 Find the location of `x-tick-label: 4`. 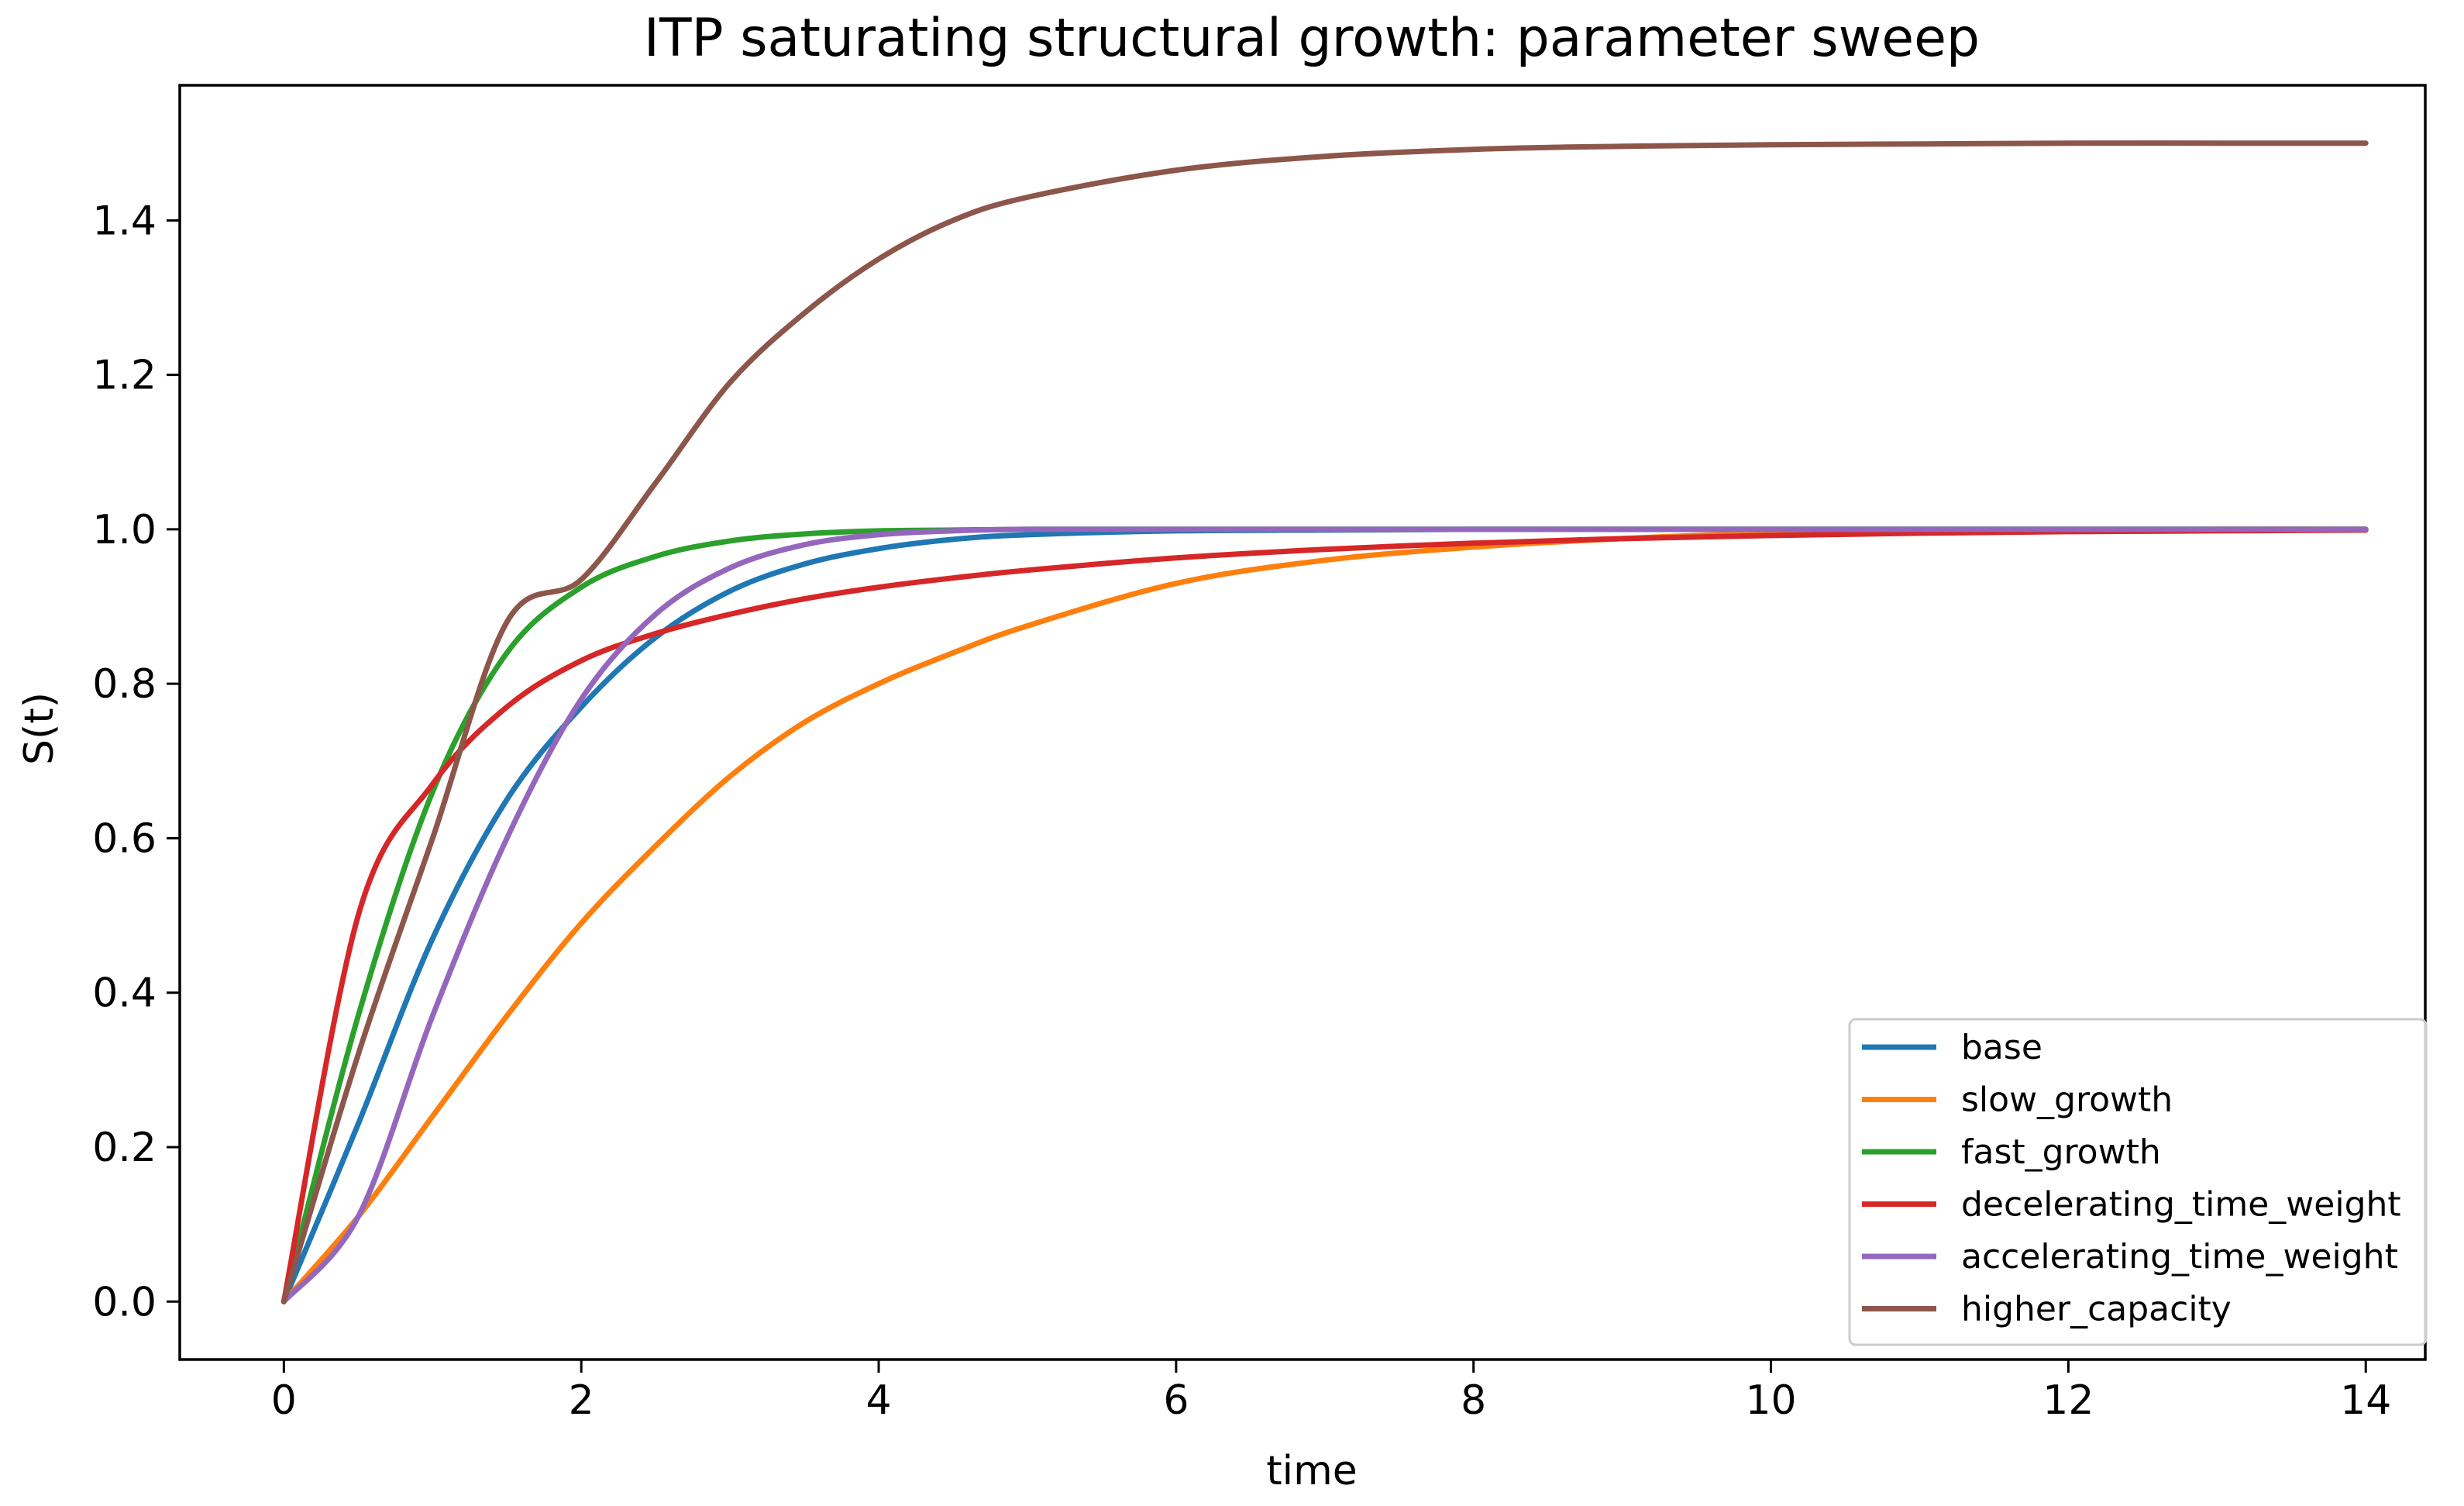

x-tick-label: 4 is located at coordinates (878, 1400).